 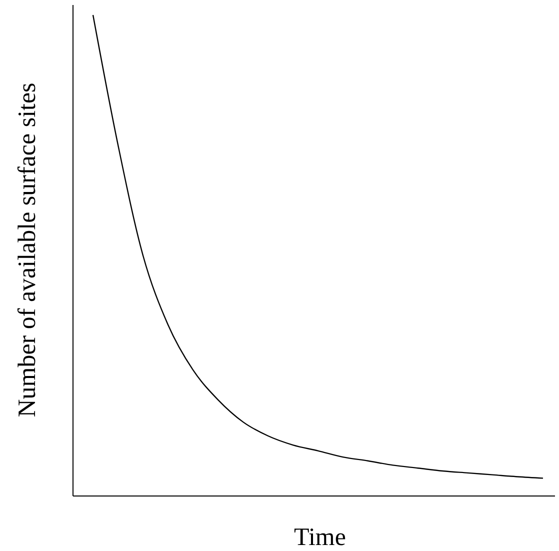 What do you see at coordinates (27, 250) in the screenshot?
I see `y-axis-title: Number of available surface sites` at bounding box center [27, 250].